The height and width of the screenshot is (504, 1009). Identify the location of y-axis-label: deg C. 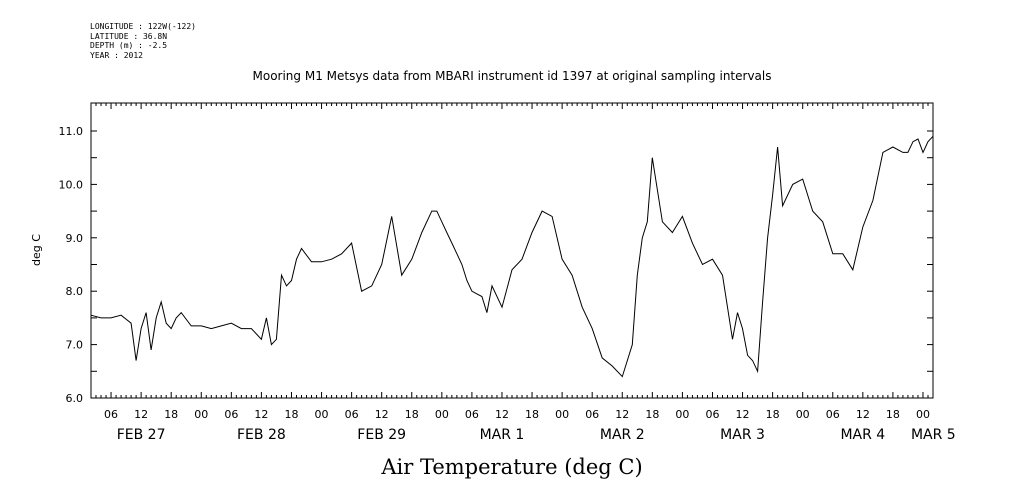
(36, 250).